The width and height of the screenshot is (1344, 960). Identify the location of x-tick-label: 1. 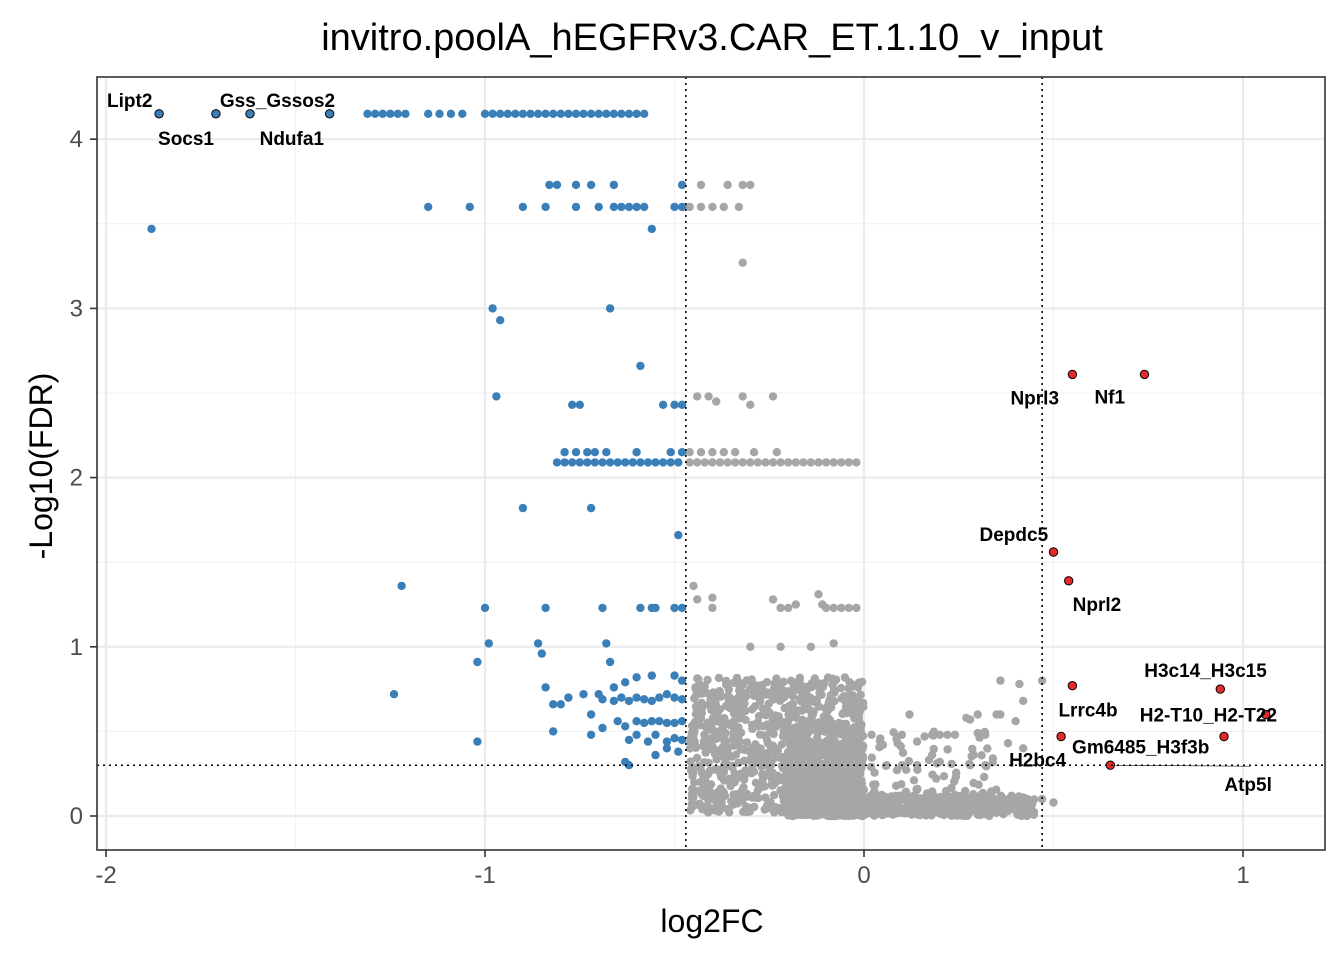
(1242, 875).